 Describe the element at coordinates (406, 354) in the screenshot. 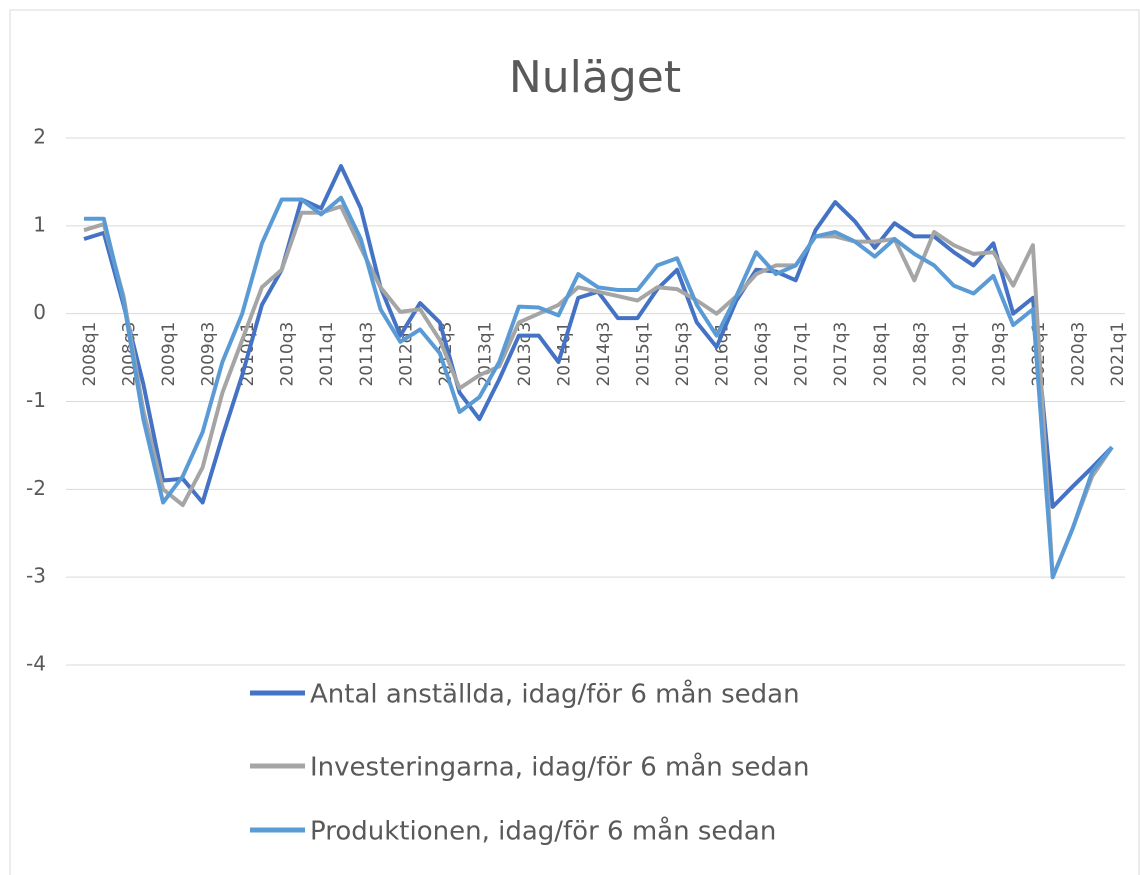

I see `x-tick-label: 2012q1` at that location.